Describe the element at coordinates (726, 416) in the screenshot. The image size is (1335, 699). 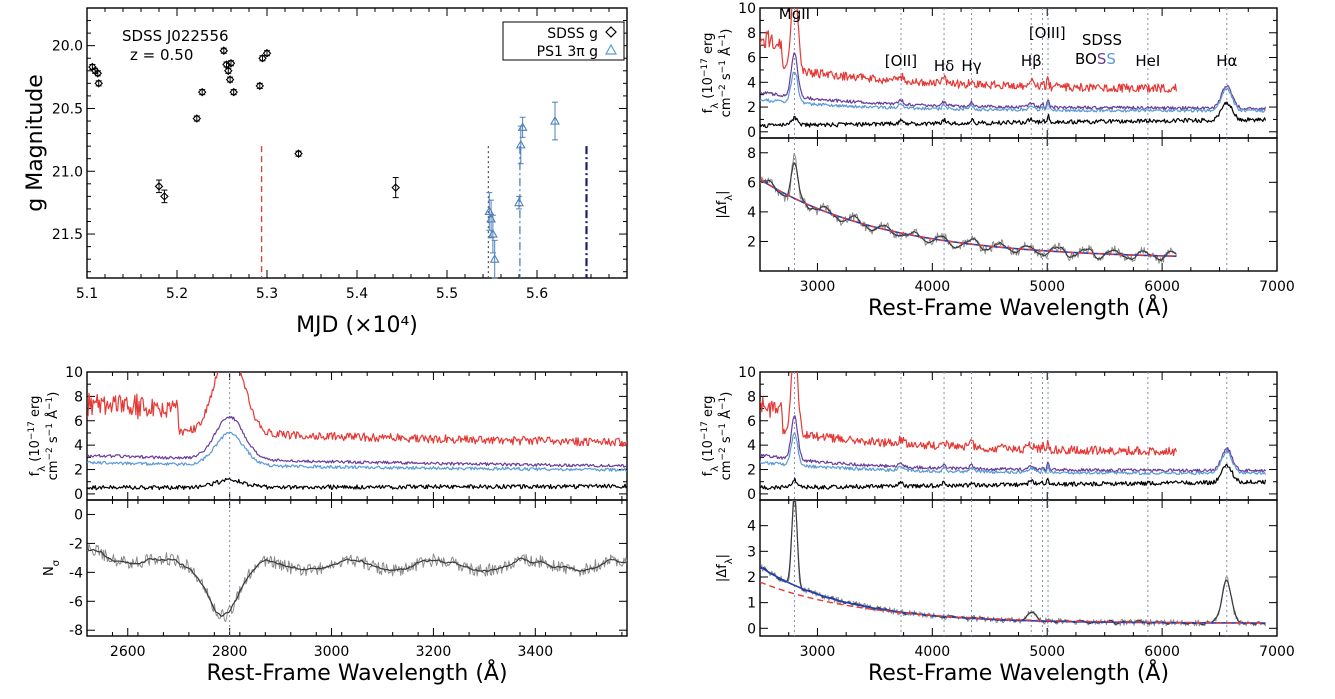
I see `label-rest: Å` at that location.